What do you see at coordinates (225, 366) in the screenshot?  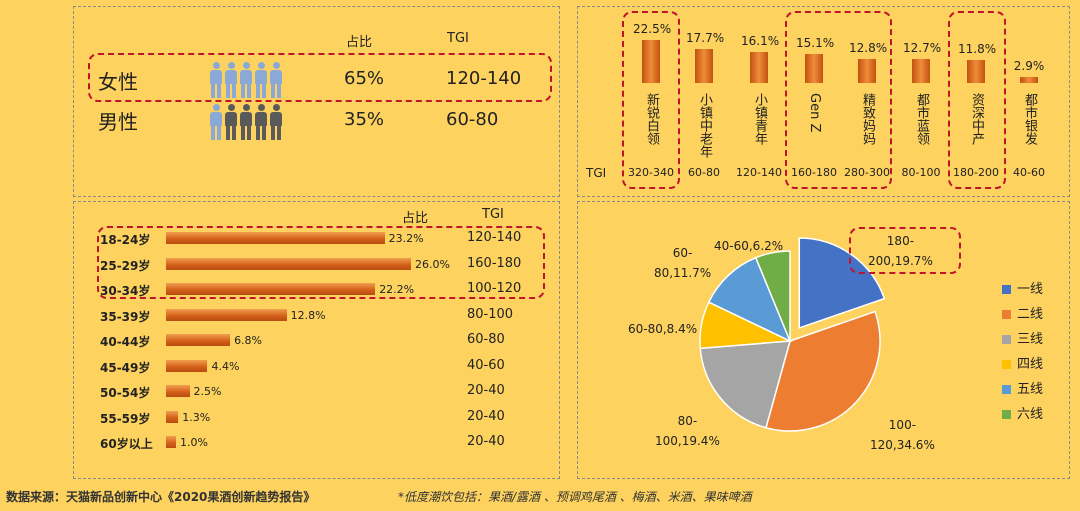 I see `age-pct-label: 4.4%` at bounding box center [225, 366].